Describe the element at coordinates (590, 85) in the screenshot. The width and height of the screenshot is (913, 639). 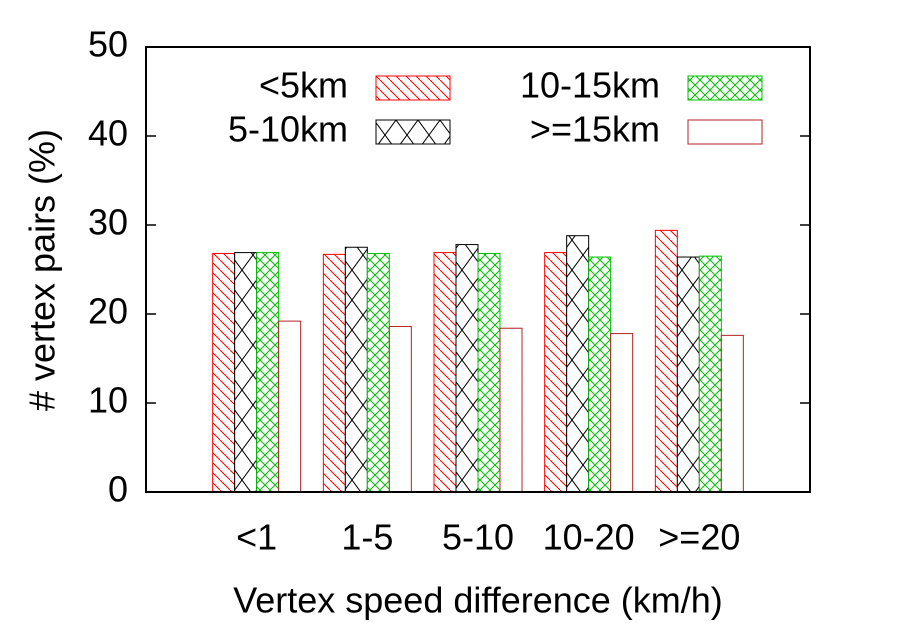
I see `legend-label: 10-15km` at that location.